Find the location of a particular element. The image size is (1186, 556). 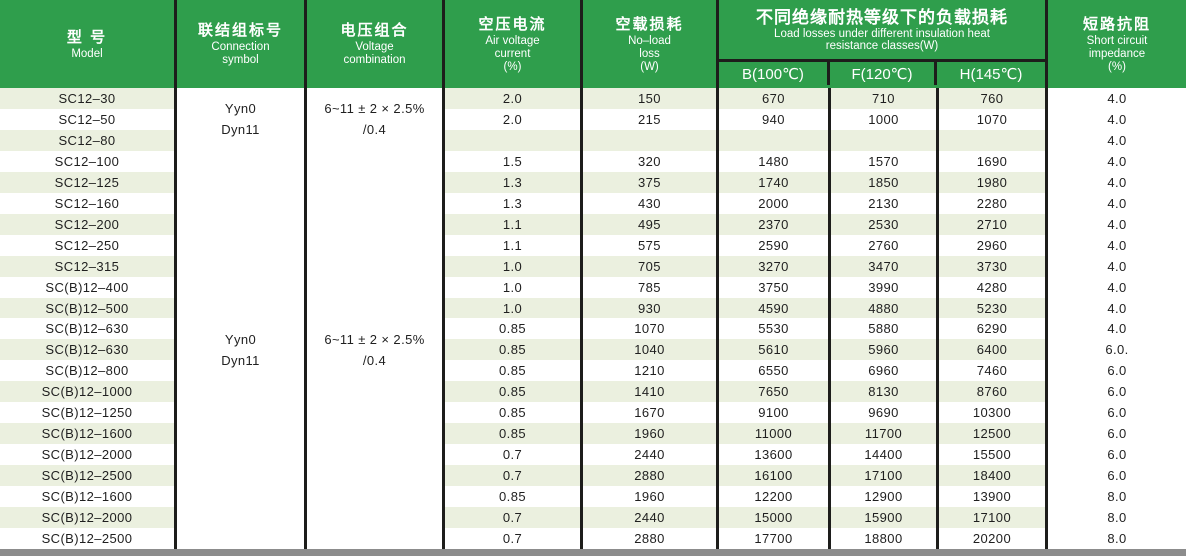

cell-b: 3270 is located at coordinates (775, 266).